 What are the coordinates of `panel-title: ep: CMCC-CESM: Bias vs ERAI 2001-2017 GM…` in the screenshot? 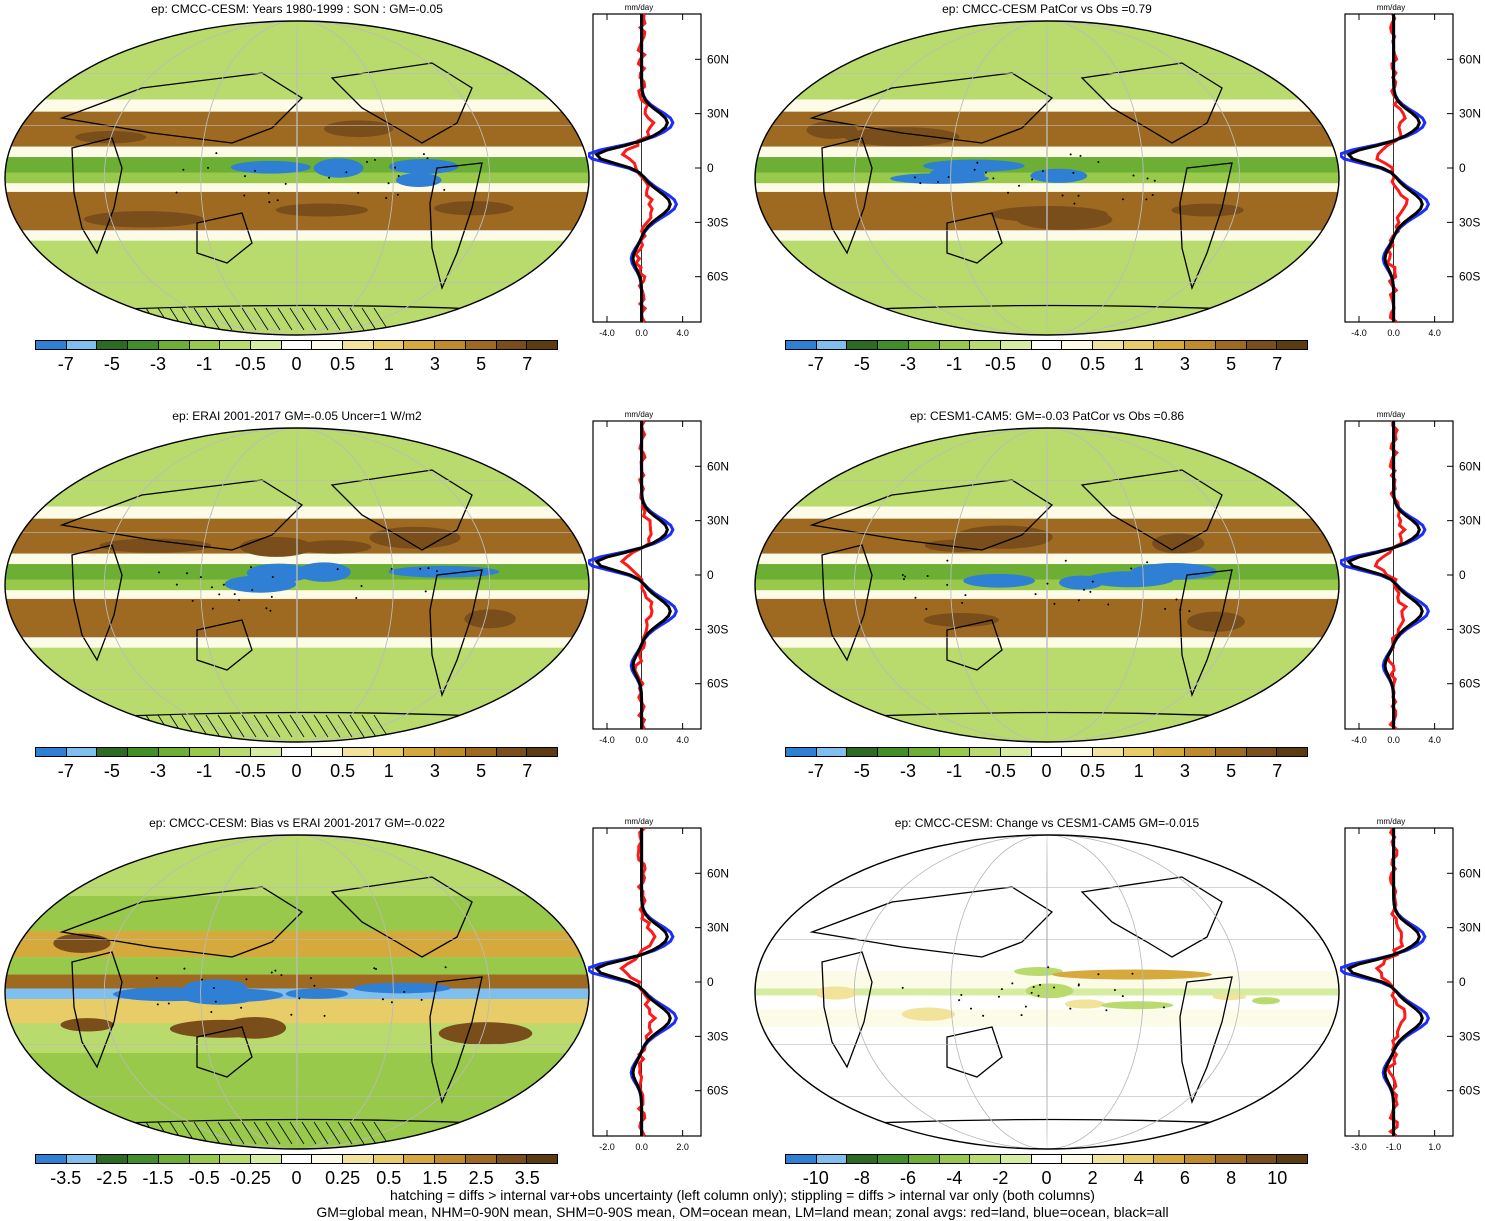 It's located at (297, 823).